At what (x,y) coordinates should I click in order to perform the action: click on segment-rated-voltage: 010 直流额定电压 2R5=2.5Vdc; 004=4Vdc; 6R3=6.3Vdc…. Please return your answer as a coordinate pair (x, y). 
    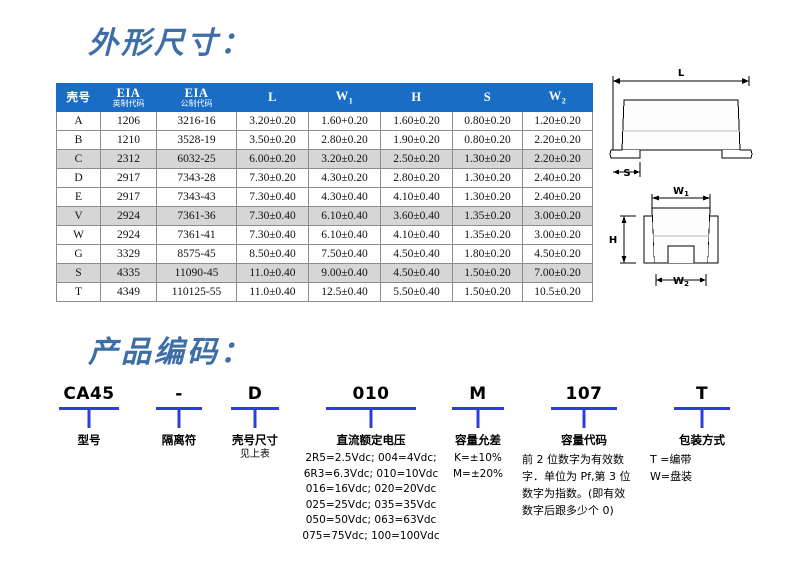
    Looking at the image, I should click on (371, 463).